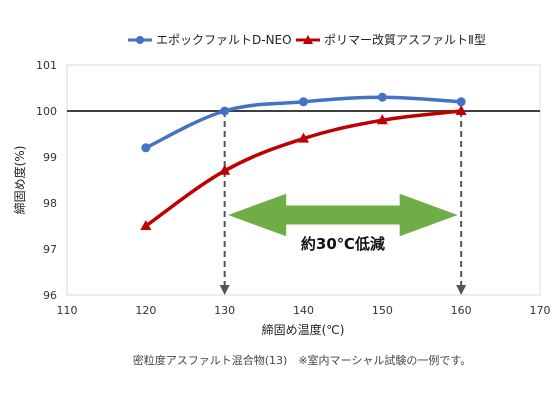 This screenshot has height=400, width=560. I want to click on legend: エポックファルトD-NEO ポリマー改質アスファルトⅡ型, so click(307, 39).